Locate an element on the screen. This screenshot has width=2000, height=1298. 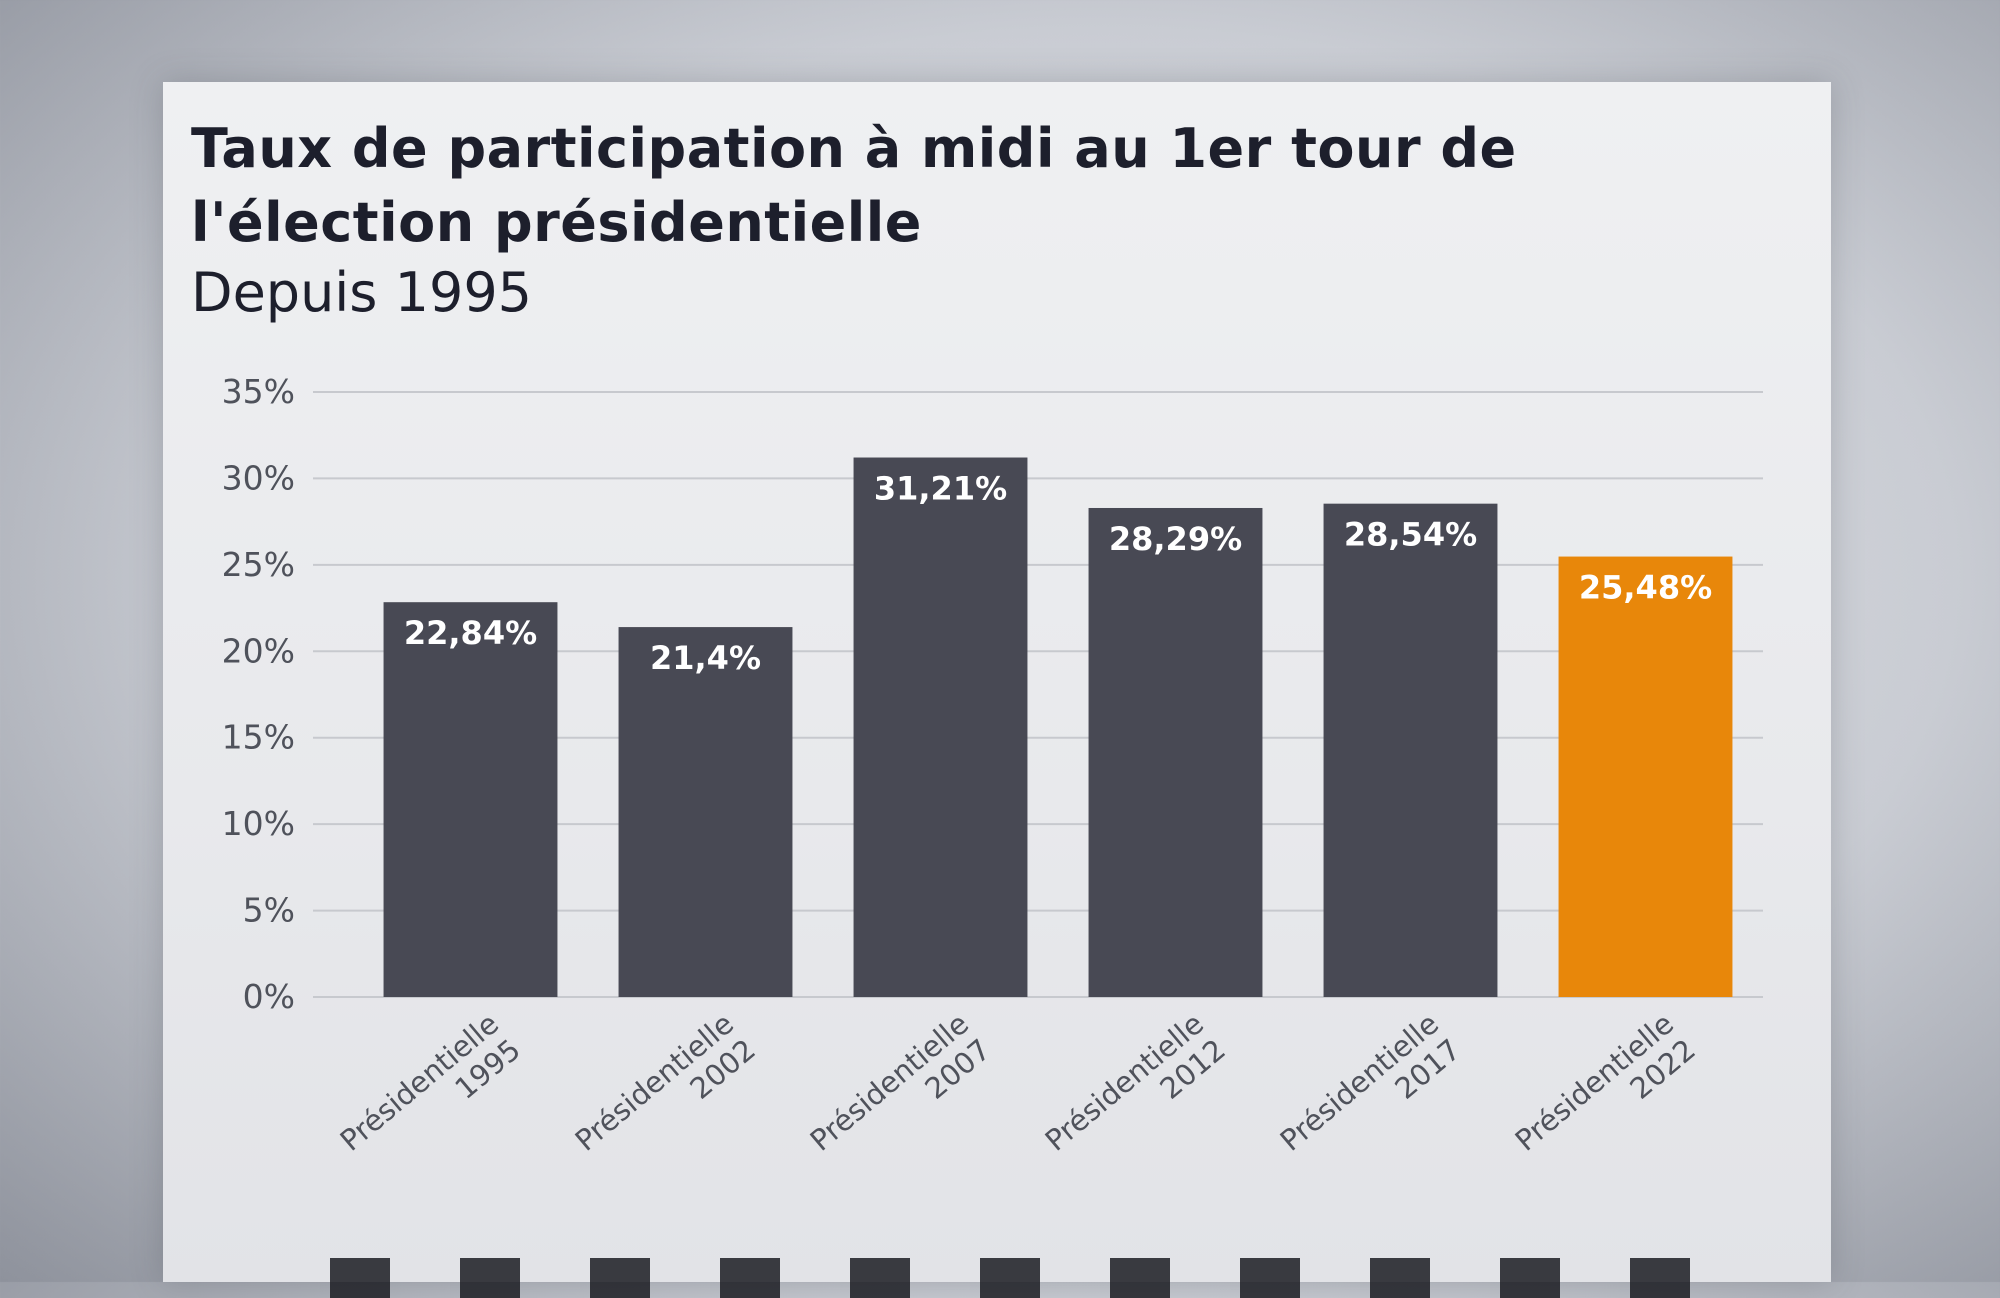
y-tick-label: 30% is located at coordinates (258, 477).